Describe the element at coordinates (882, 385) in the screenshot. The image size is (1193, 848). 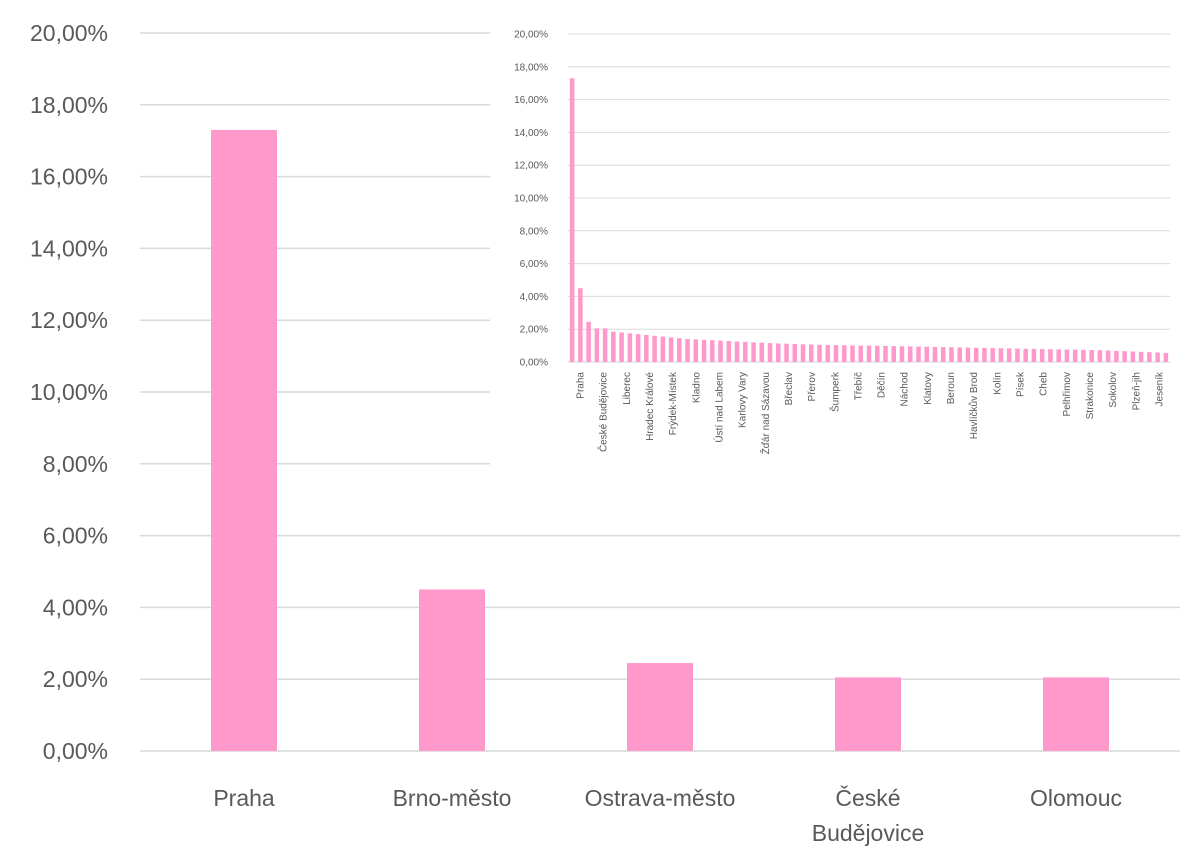
I see `inset-x-tick-label: Děčín` at that location.